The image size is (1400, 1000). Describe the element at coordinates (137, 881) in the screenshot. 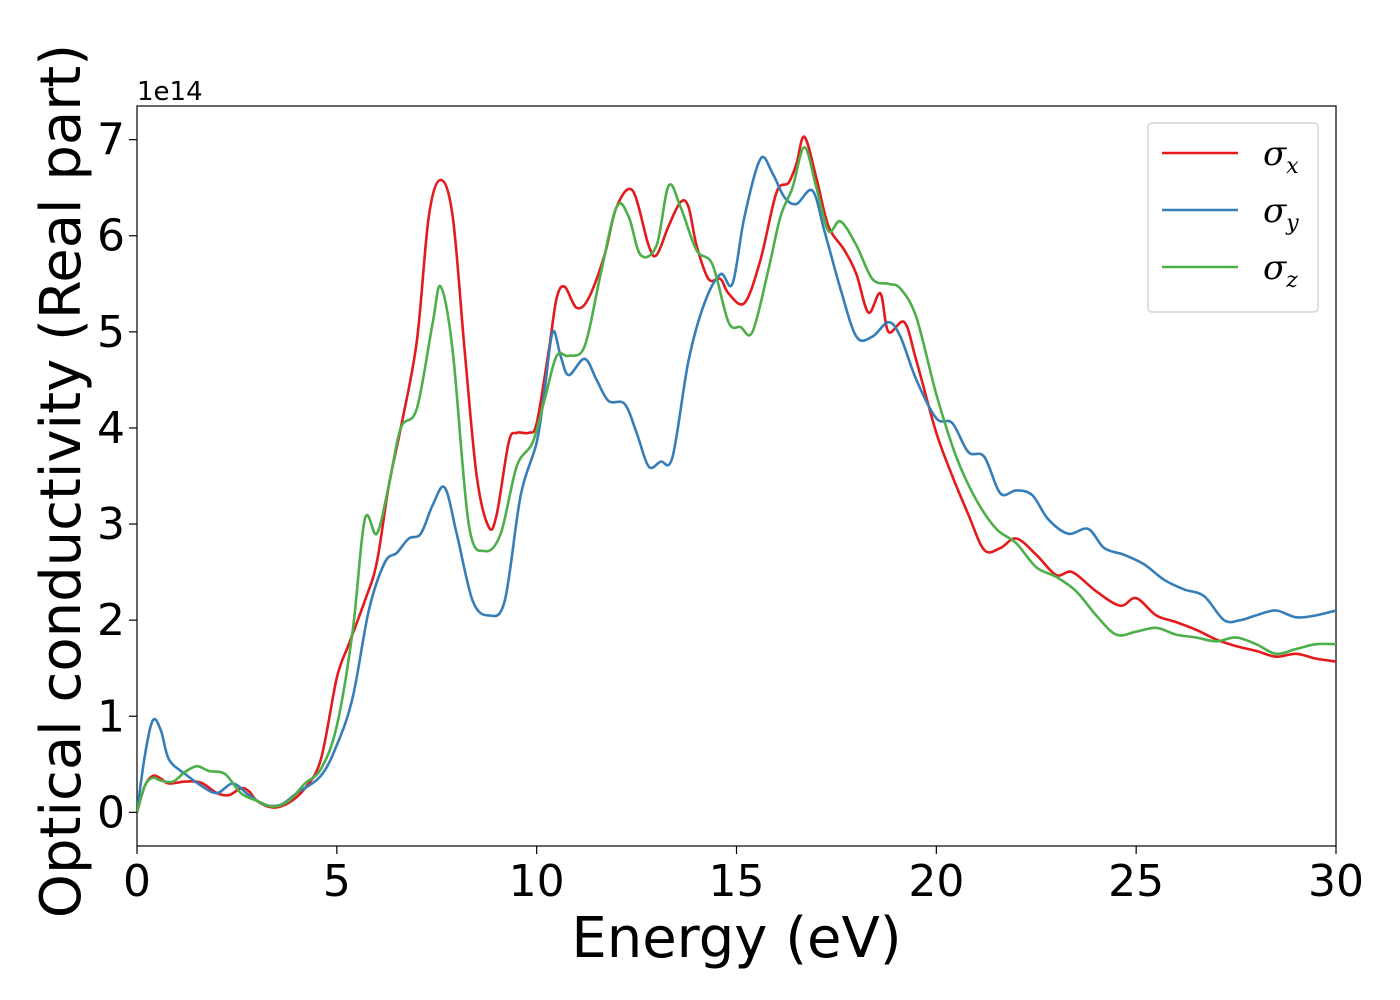

I see `x-tick-label: 0` at that location.